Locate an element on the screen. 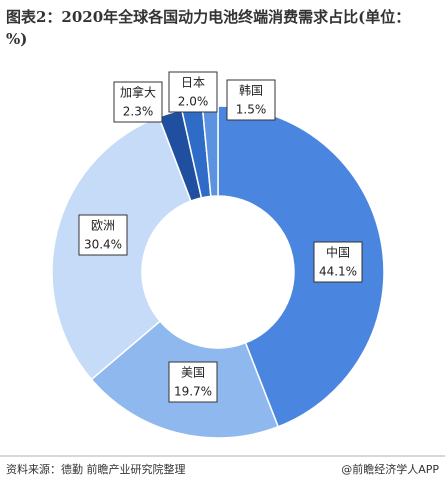 This screenshot has height=491, width=445. data-label: 2.0% is located at coordinates (193, 102).